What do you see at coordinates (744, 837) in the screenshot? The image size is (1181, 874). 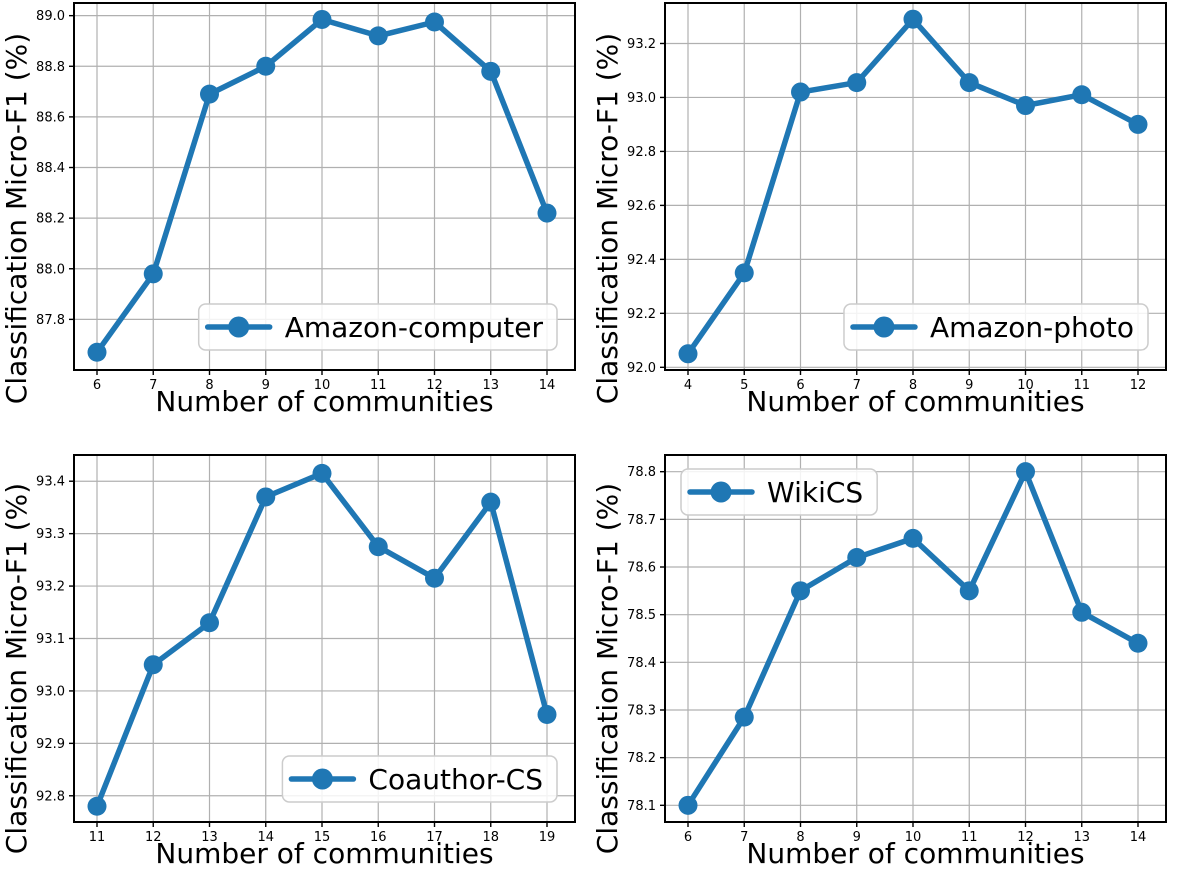 I see `x-tick-label: 7` at bounding box center [744, 837].